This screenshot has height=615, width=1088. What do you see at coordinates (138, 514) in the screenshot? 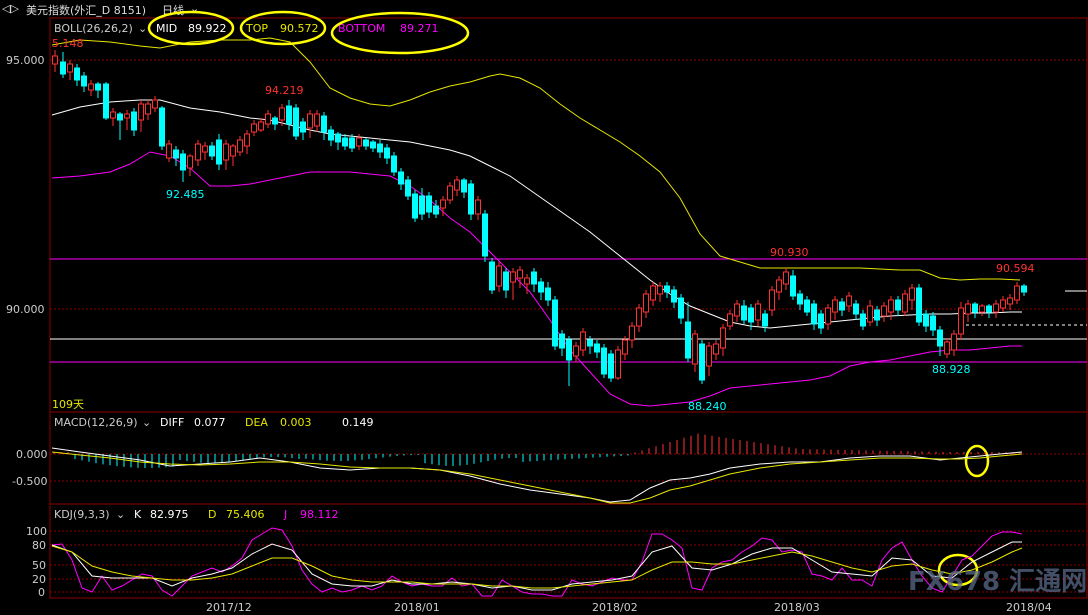
I see `kdj-k-label: K` at bounding box center [138, 514].